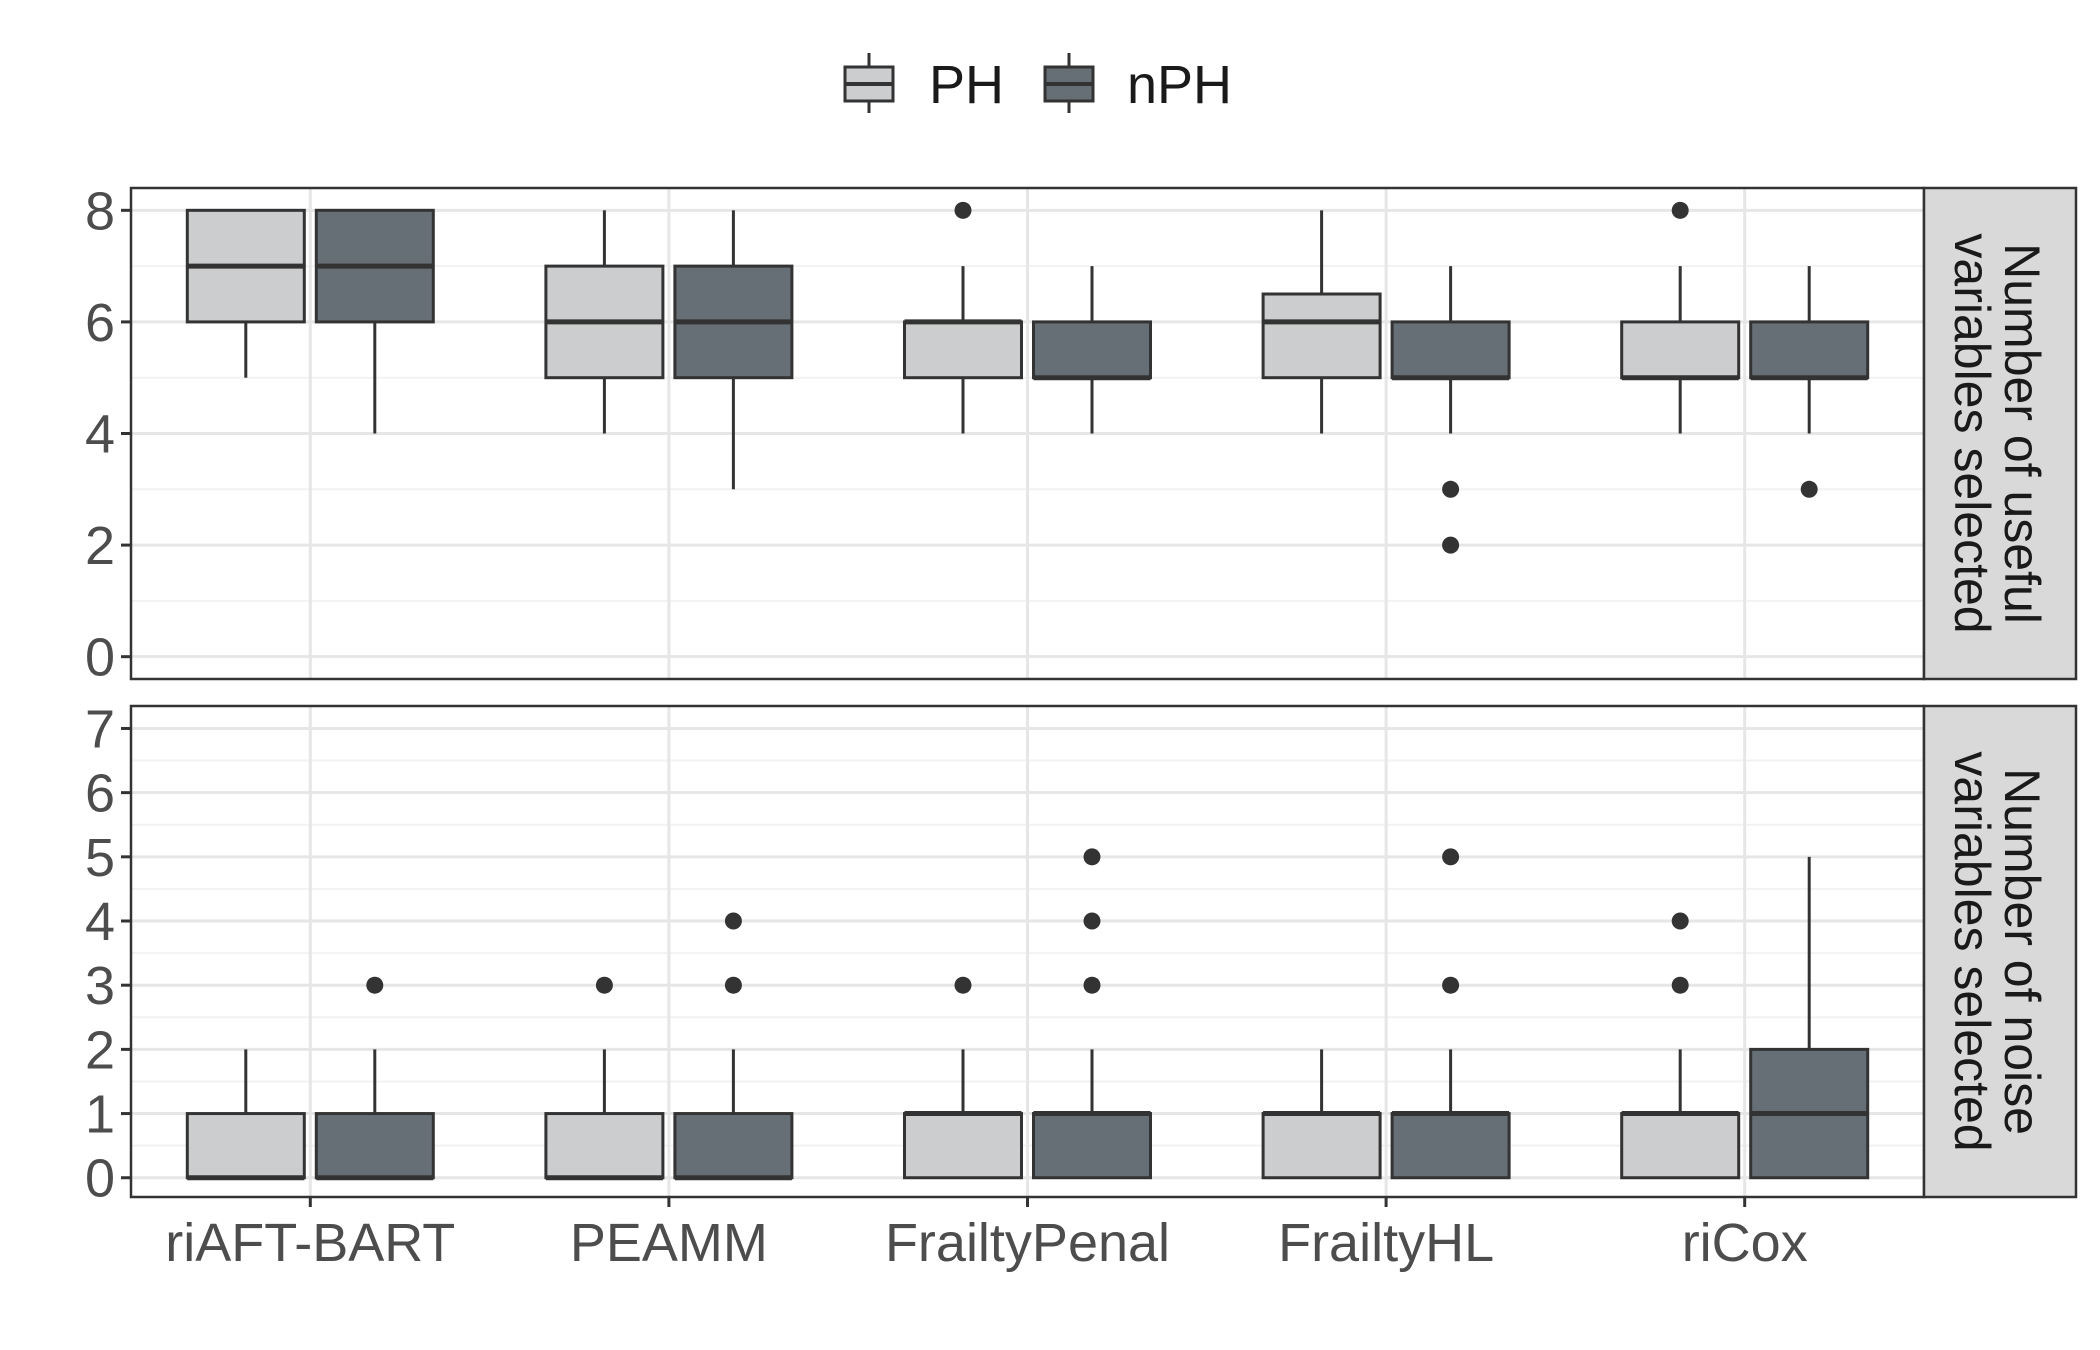 The width and height of the screenshot is (2100, 1350). I want to click on y-tick-label: 8, so click(100, 211).